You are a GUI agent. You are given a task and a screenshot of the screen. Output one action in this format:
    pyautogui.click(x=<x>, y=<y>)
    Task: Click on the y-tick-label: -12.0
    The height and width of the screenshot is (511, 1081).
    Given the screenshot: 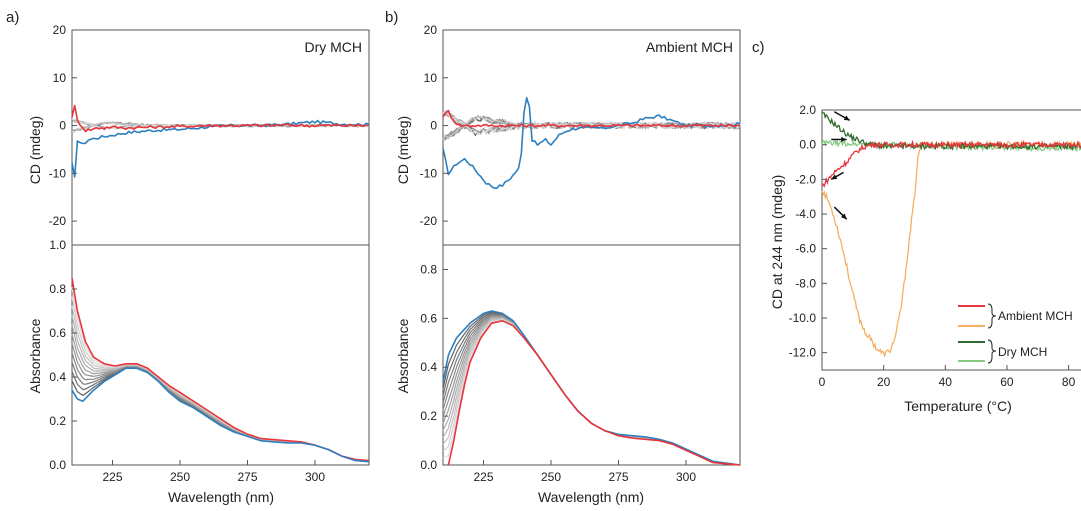 What is the action you would take?
    pyautogui.click(x=803, y=353)
    